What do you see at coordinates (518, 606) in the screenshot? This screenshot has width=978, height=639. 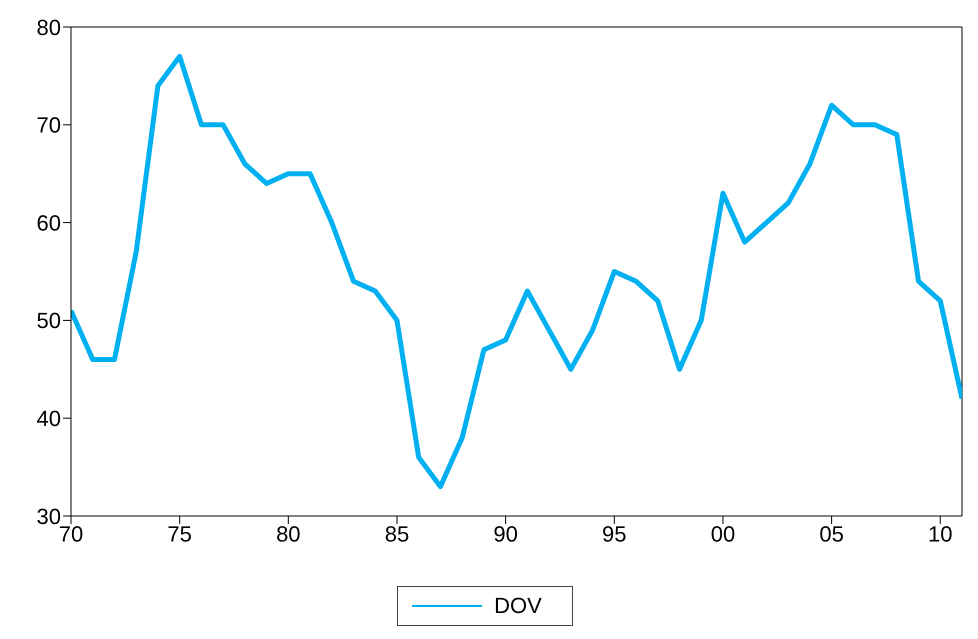 I see `legend-label: DOV` at bounding box center [518, 606].